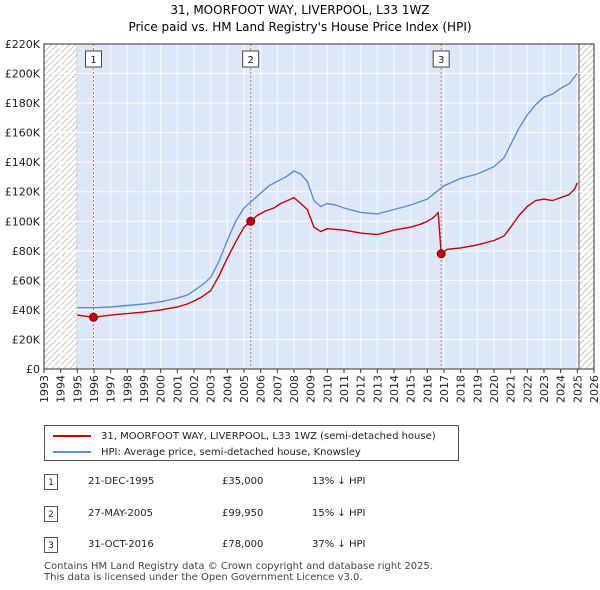 This screenshot has width=600, height=590. What do you see at coordinates (561, 389) in the screenshot?
I see `x-tick-label: 2024` at bounding box center [561, 389].